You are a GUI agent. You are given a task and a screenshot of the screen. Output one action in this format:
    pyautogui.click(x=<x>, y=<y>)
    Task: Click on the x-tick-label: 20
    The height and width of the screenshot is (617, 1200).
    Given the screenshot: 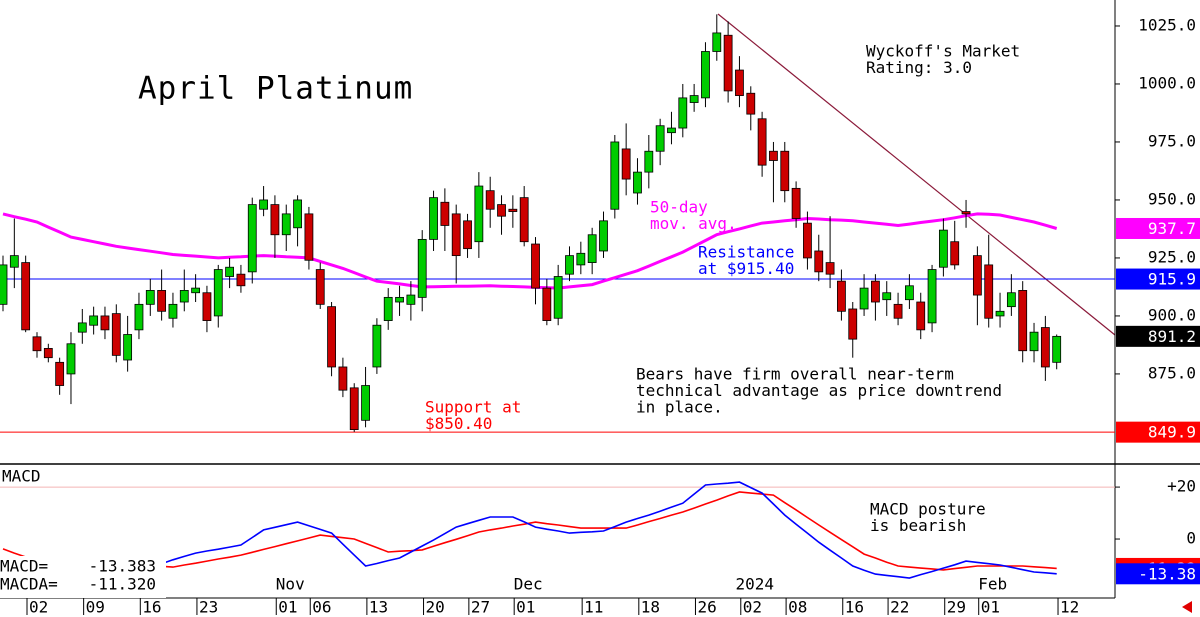 What is the action you would take?
    pyautogui.click(x=435, y=607)
    